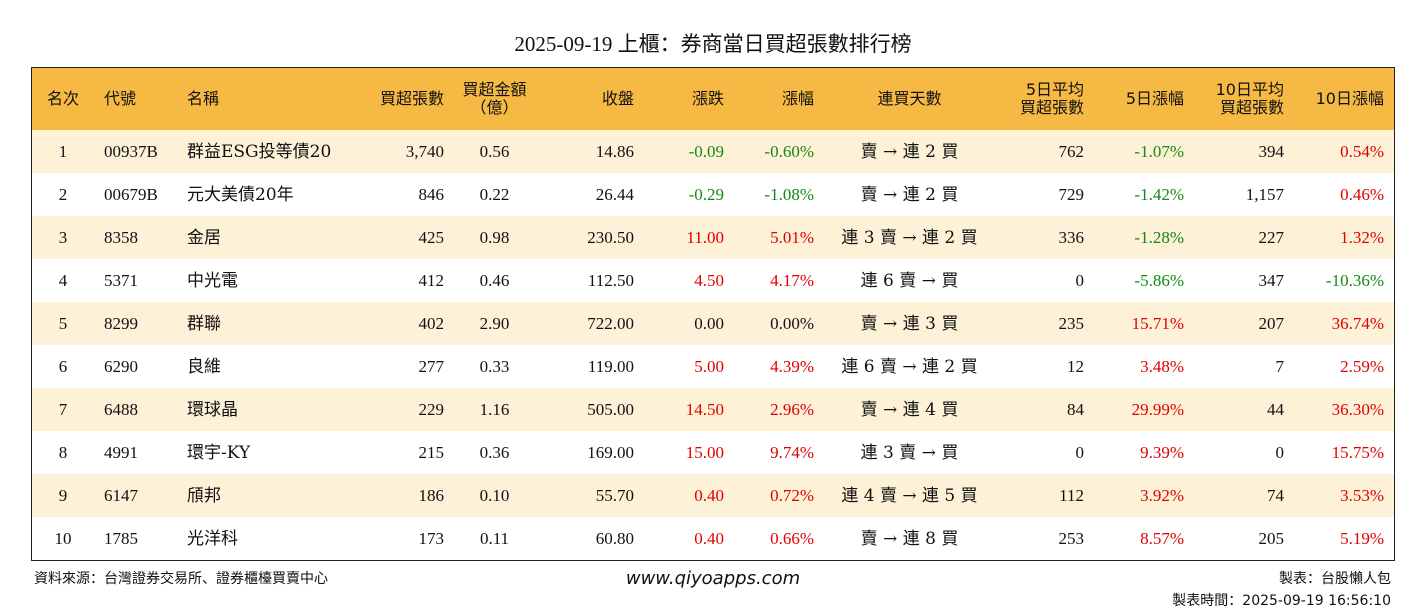 This screenshot has width=1426, height=612. Describe the element at coordinates (212, 409) in the screenshot. I see `table-cell: 環球晶` at that location.